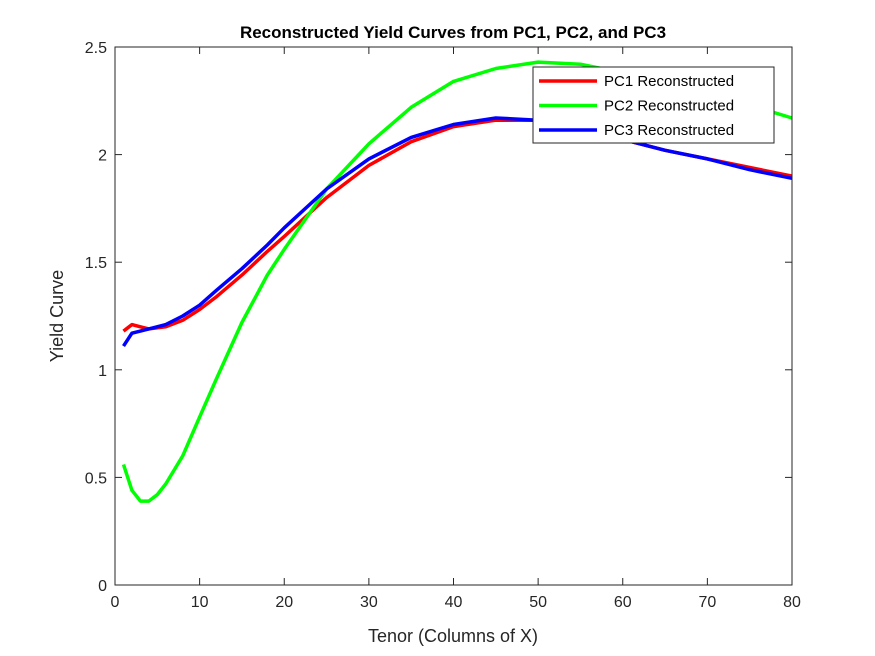  Describe the element at coordinates (369, 602) in the screenshot. I see `x-tick-label: 30` at that location.